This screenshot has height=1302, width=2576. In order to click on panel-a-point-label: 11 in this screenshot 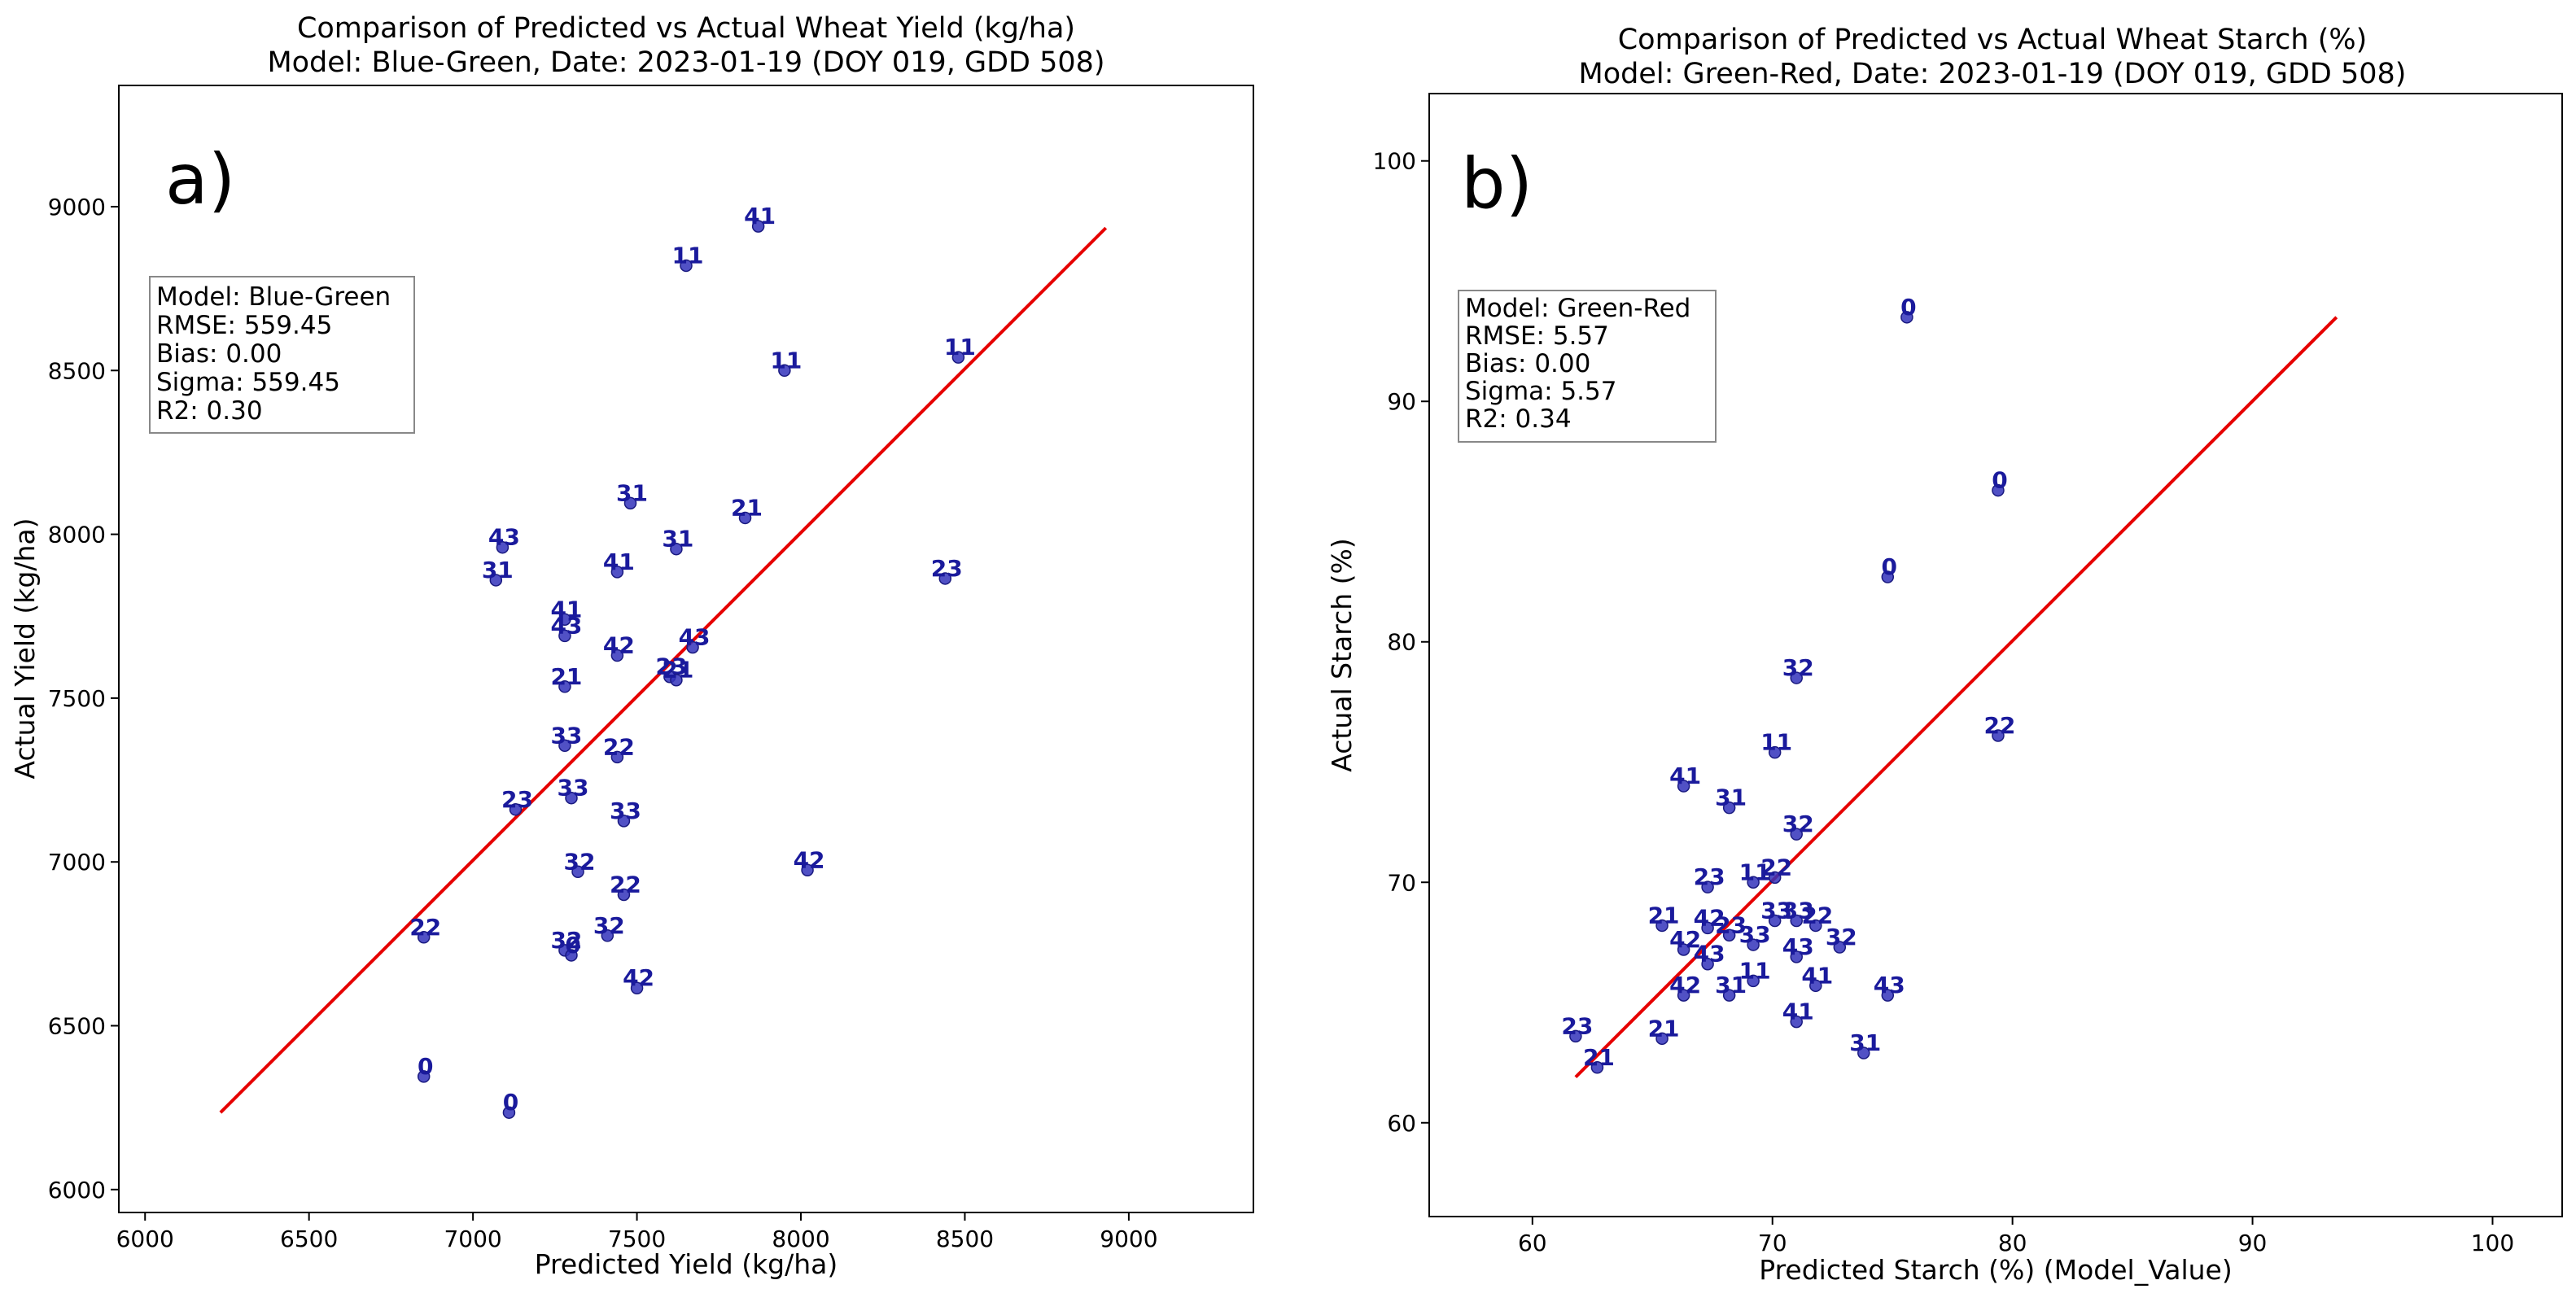, I will do `click(688, 255)`.